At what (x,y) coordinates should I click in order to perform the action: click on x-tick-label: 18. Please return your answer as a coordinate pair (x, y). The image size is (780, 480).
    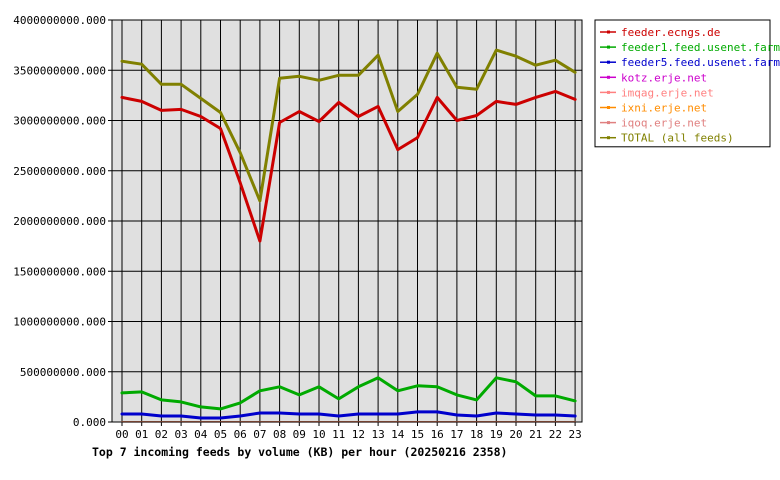
    Looking at the image, I should click on (476, 434).